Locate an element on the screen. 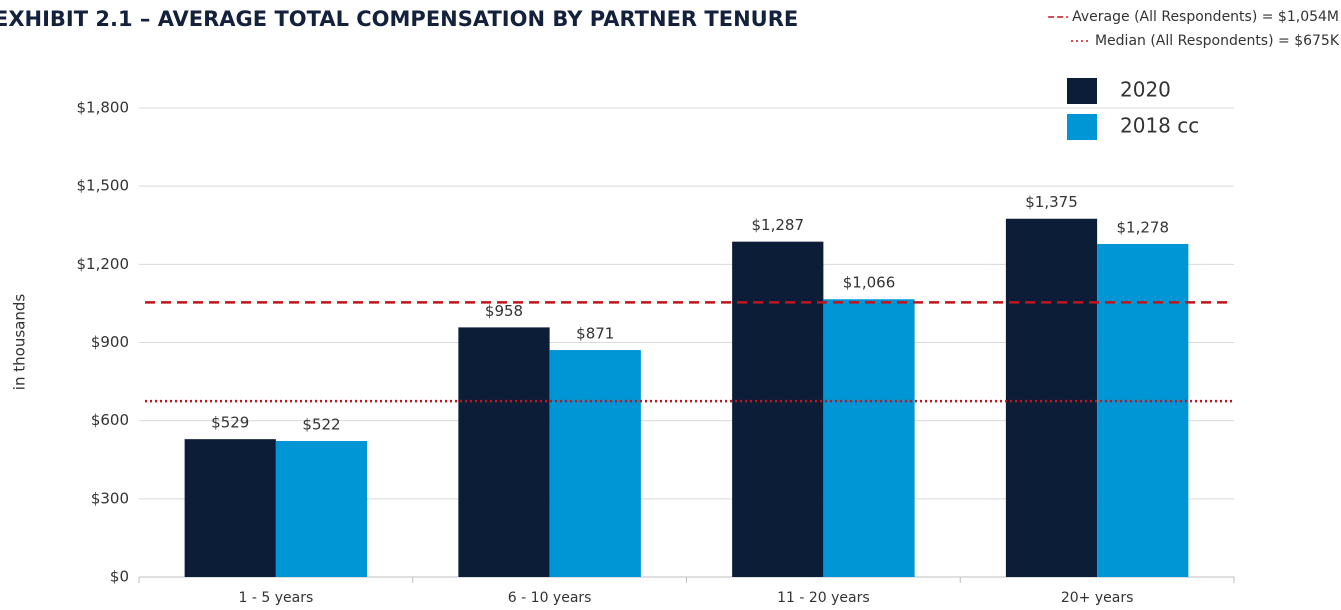  y-tick-label: $900 is located at coordinates (110, 342).